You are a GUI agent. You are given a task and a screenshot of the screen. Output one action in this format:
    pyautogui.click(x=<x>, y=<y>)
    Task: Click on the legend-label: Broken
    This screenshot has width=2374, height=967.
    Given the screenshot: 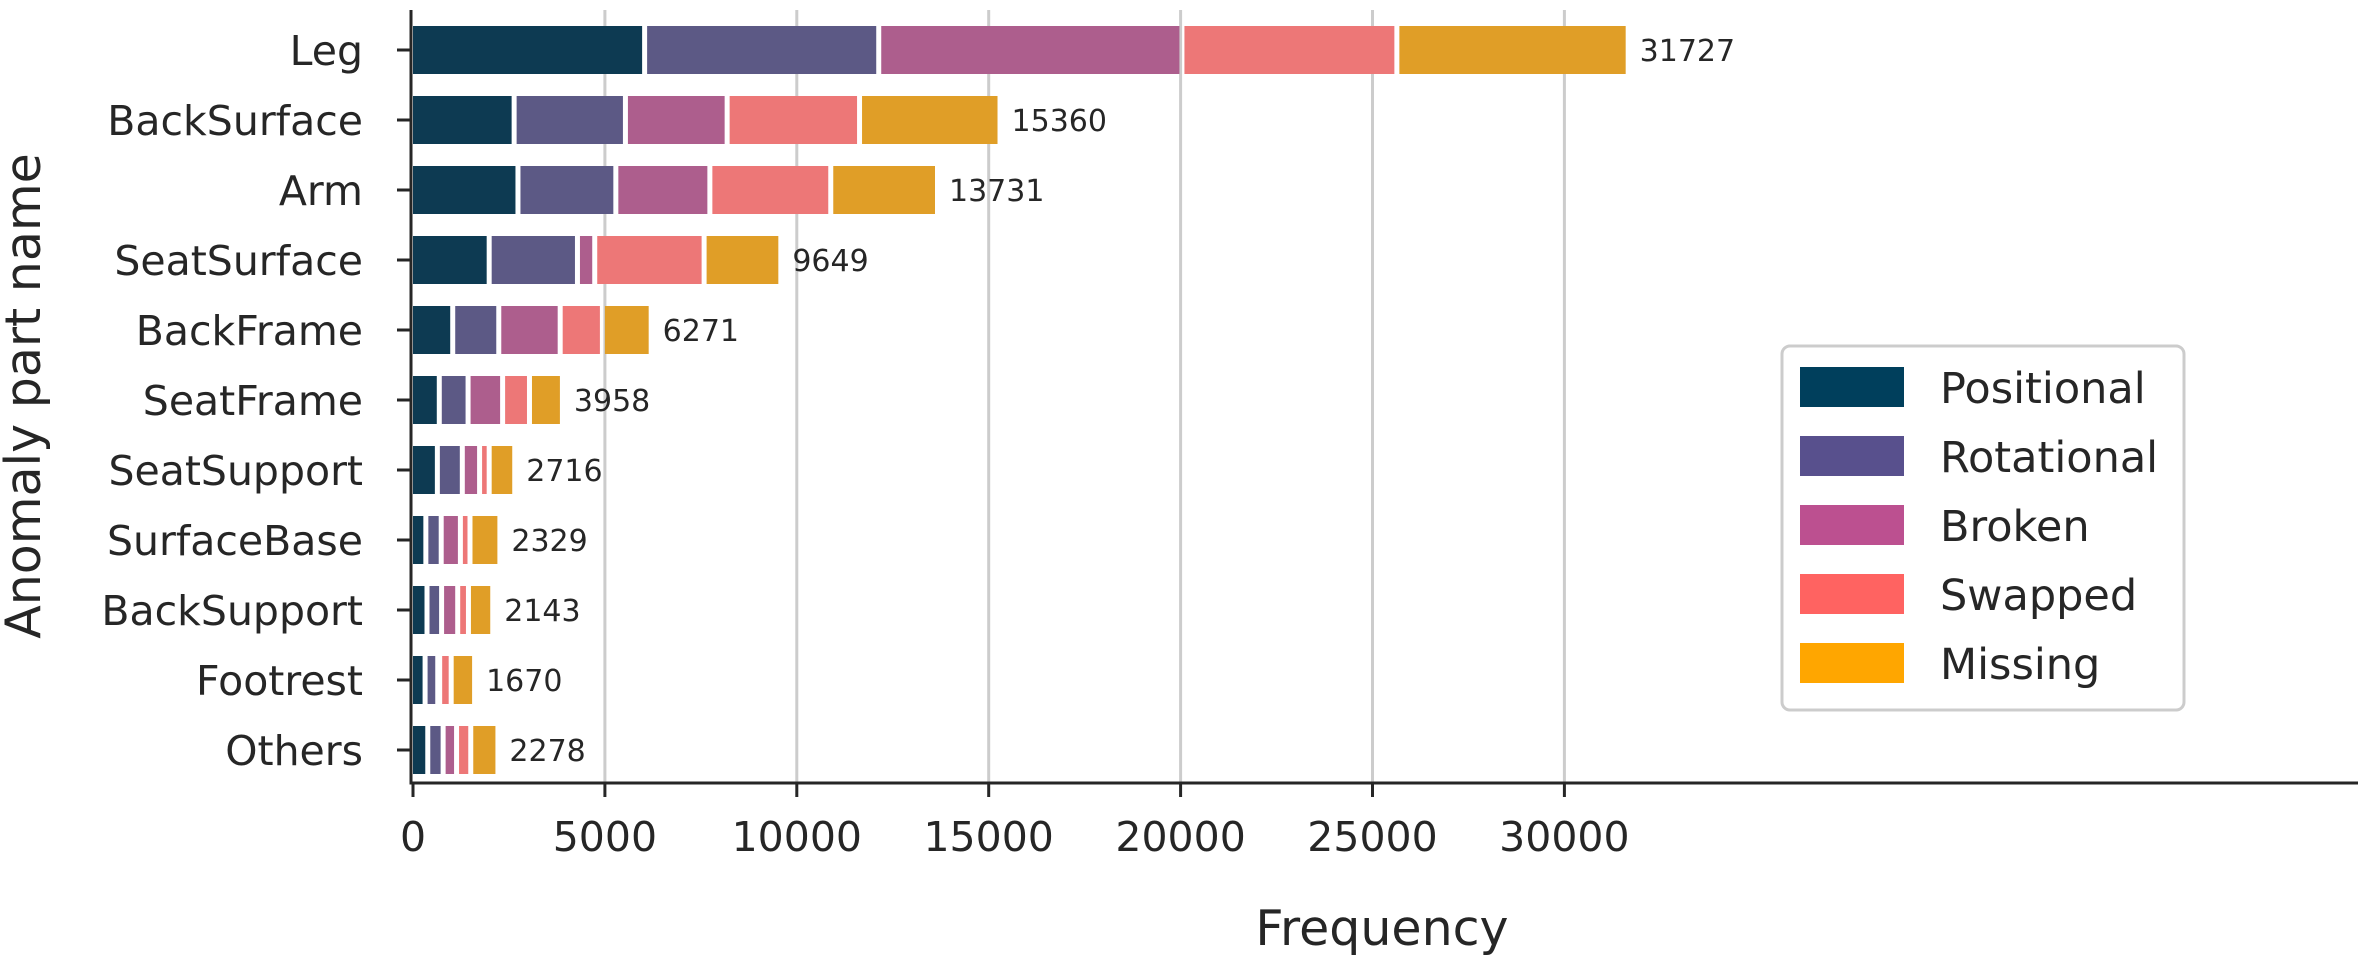 What is the action you would take?
    pyautogui.click(x=2015, y=527)
    